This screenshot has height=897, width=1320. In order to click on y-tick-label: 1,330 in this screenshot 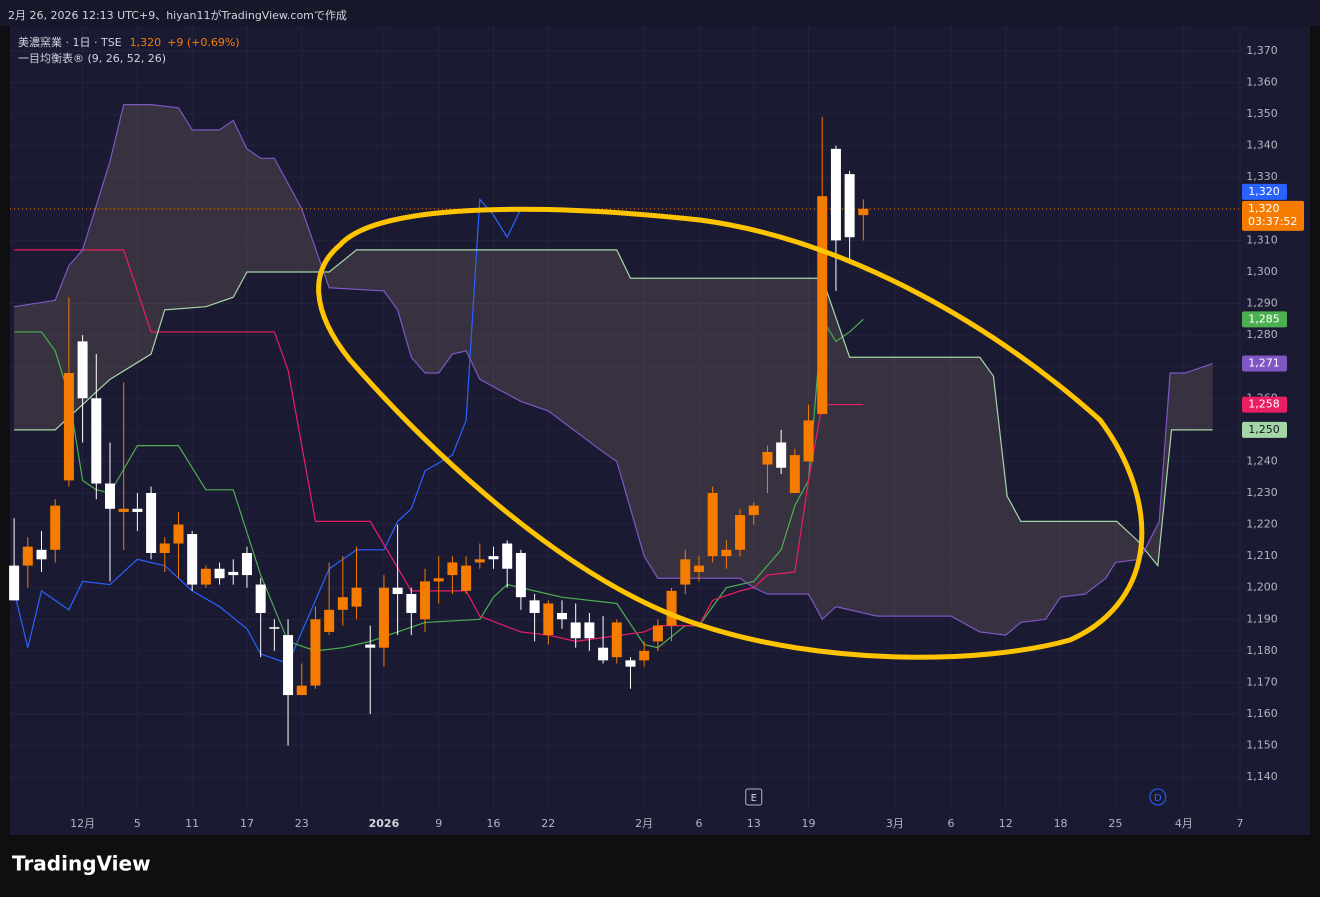, I will do `click(1262, 176)`.